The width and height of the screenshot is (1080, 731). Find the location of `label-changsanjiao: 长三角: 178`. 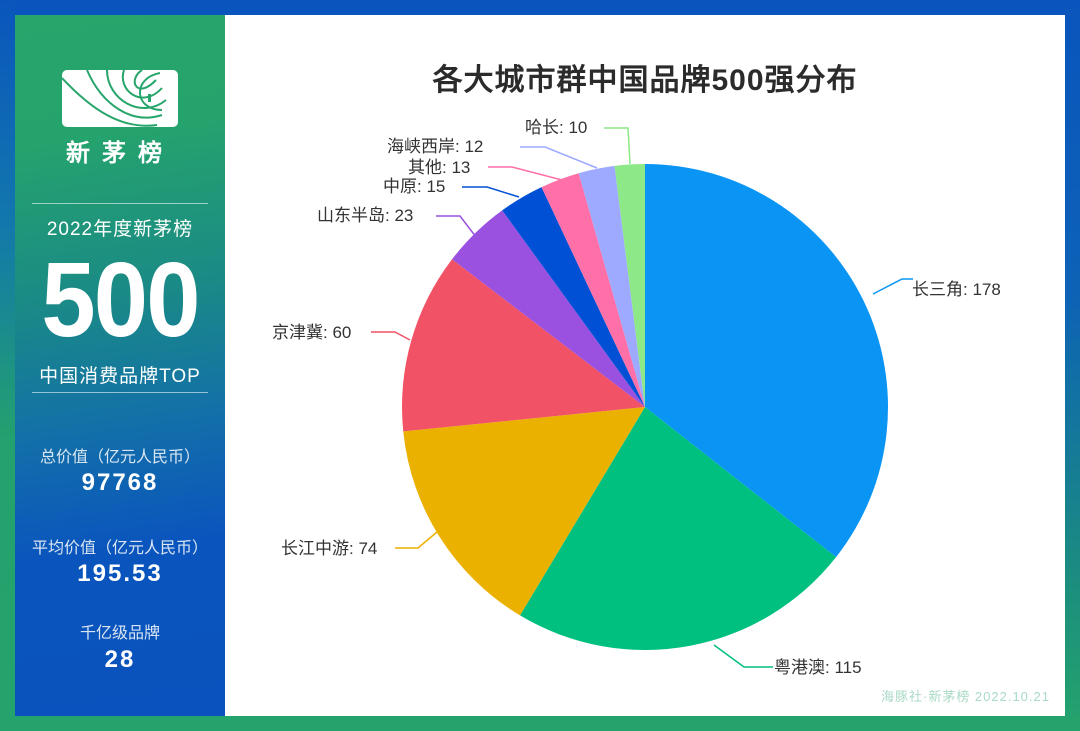

label-changsanjiao: 长三角: 178 is located at coordinates (956, 289).